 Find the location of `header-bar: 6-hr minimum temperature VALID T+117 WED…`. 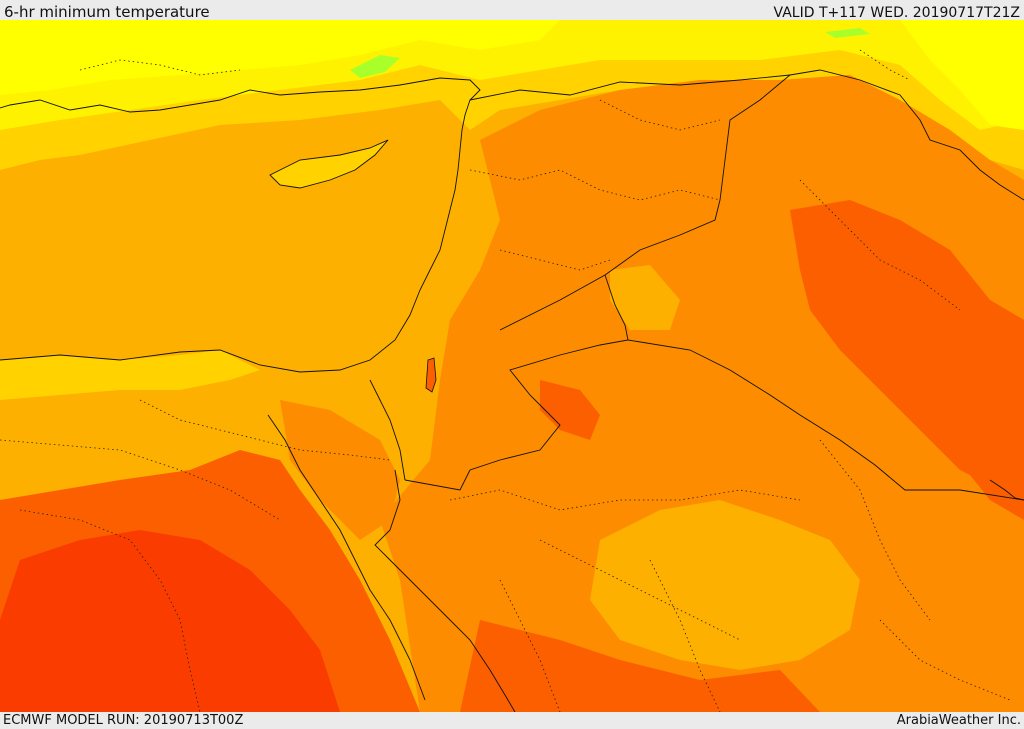

header-bar: 6-hr minimum temperature VALID T+117 WED… is located at coordinates (512, 10).